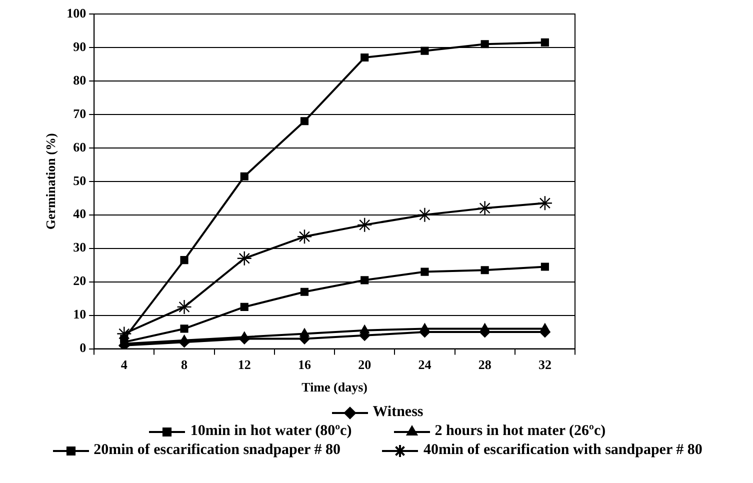  I want to click on legend-label: 20min of escarification snadpaper # 80, so click(217, 450).